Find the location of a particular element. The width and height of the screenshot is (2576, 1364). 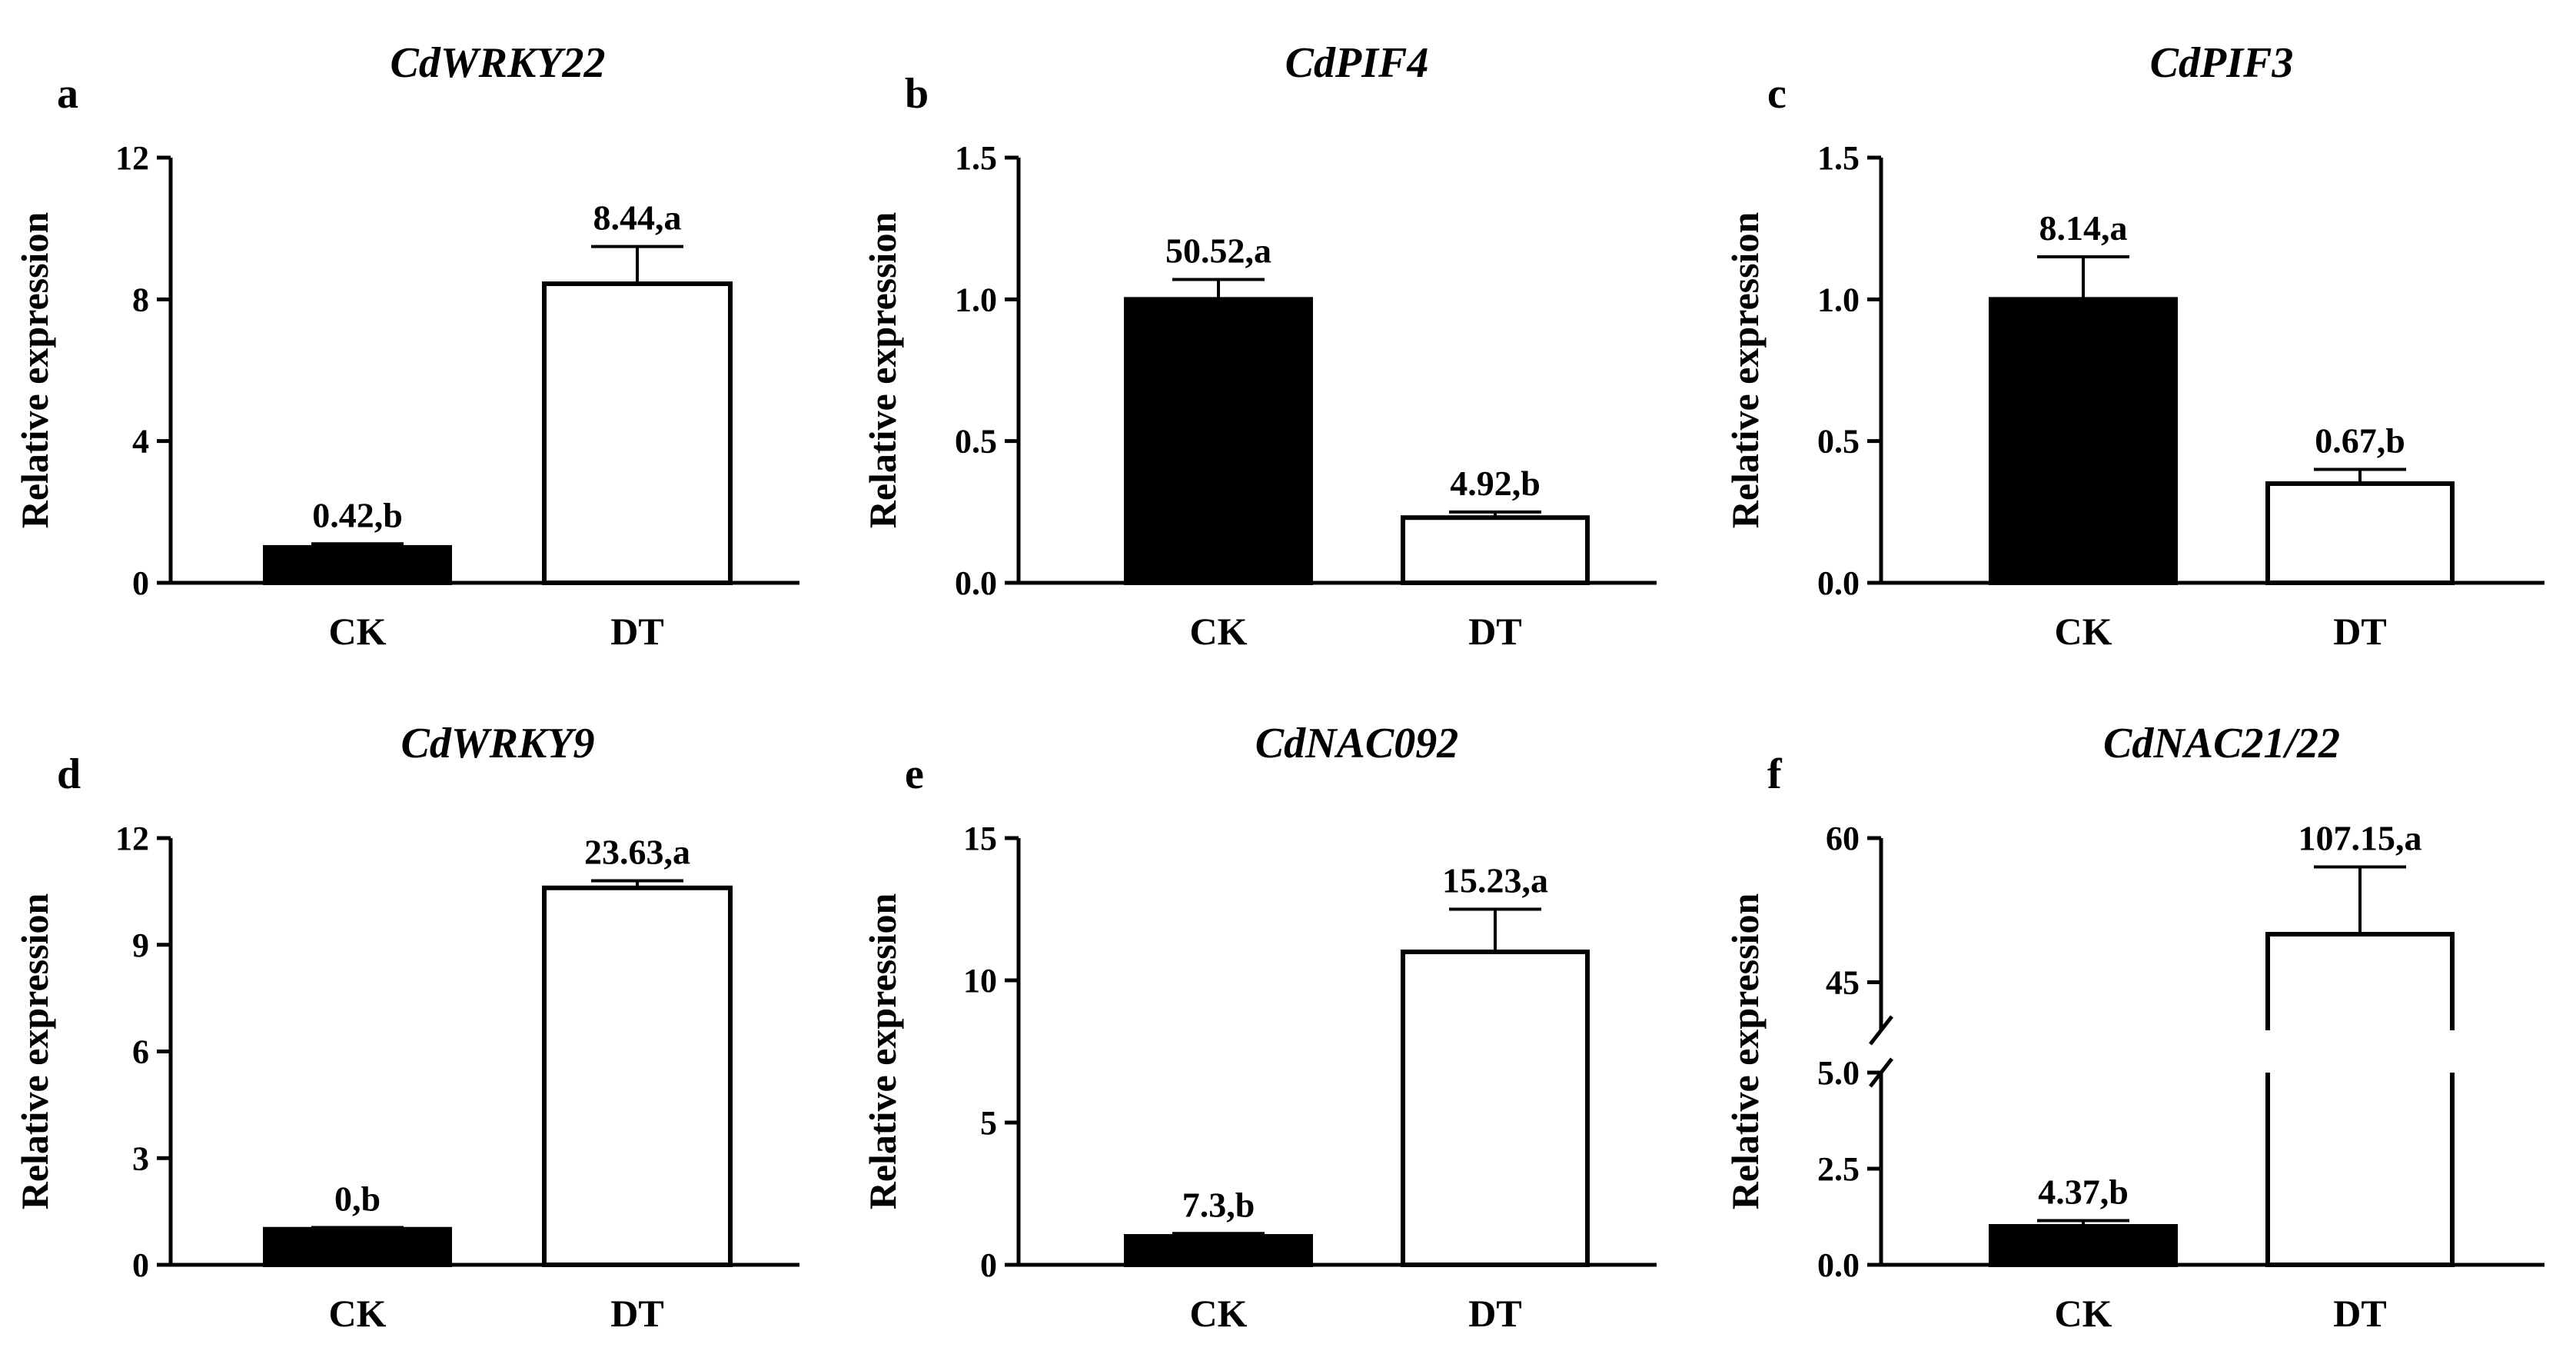

y-tick-label: 2.5 is located at coordinates (1839, 1169).